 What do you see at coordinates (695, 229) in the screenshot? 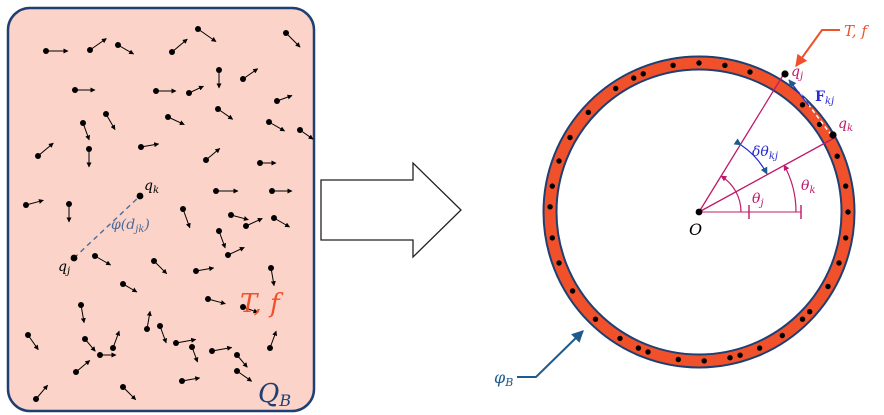
I see `label-origin: O` at bounding box center [695, 229].